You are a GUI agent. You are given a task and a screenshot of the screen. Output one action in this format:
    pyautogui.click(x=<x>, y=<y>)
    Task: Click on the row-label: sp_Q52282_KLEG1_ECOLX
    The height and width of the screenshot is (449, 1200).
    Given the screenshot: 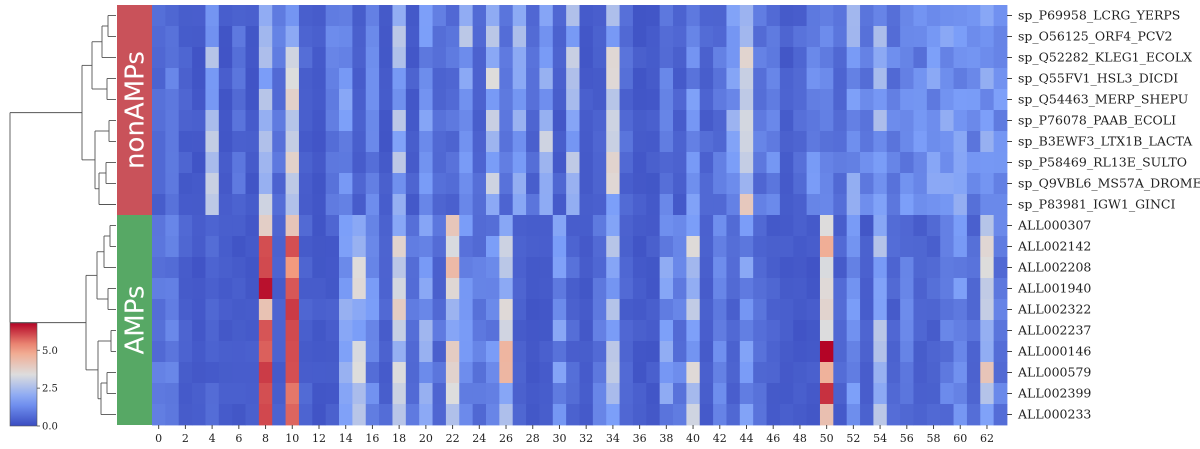 What is the action you would take?
    pyautogui.click(x=1105, y=57)
    